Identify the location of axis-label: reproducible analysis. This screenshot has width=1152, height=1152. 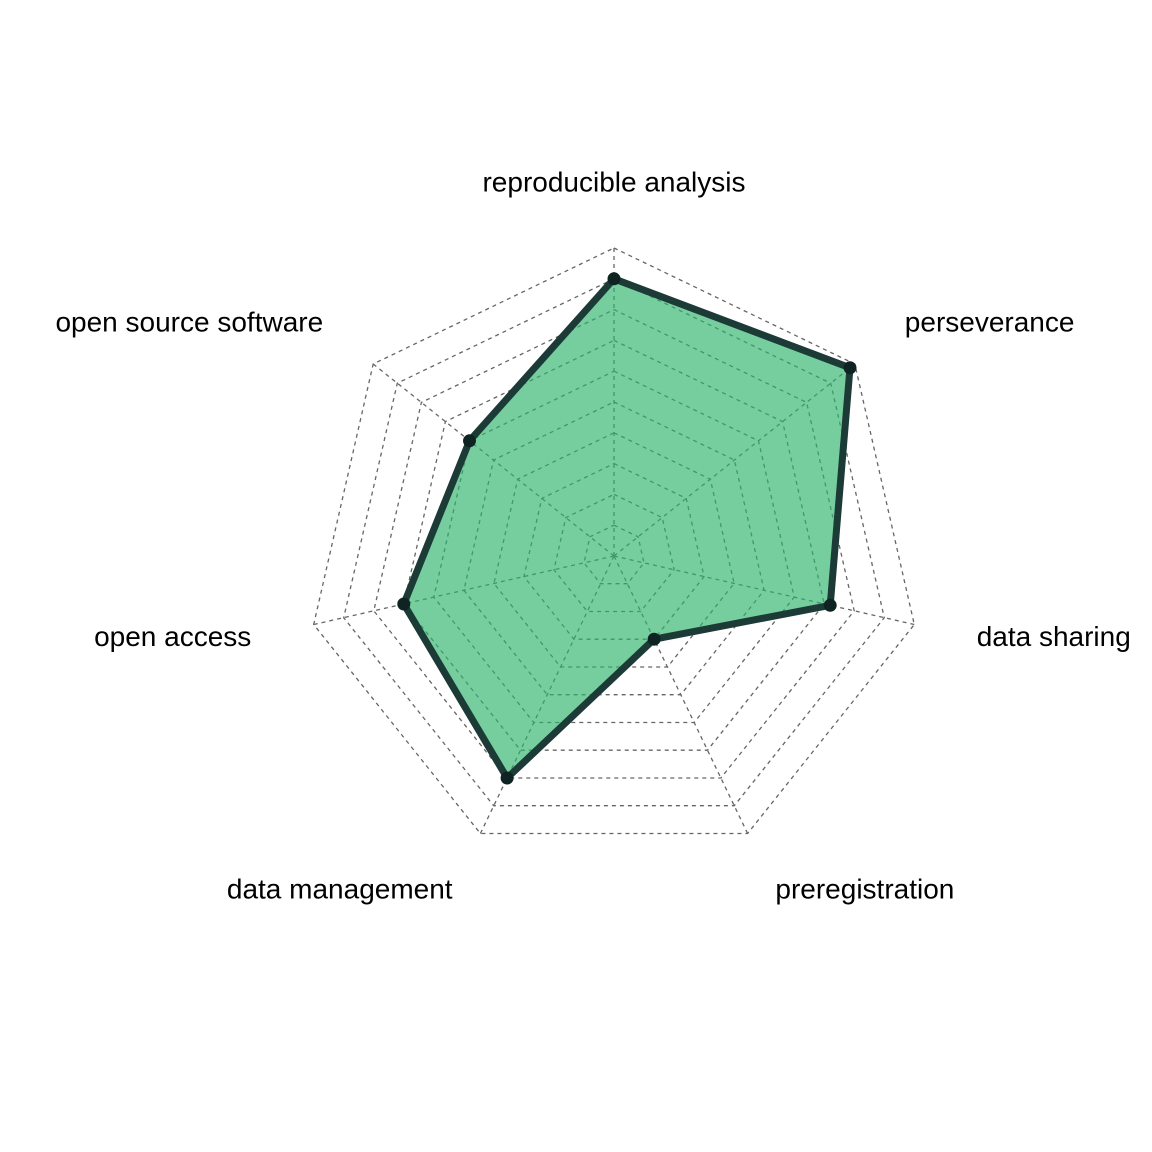
(613, 181).